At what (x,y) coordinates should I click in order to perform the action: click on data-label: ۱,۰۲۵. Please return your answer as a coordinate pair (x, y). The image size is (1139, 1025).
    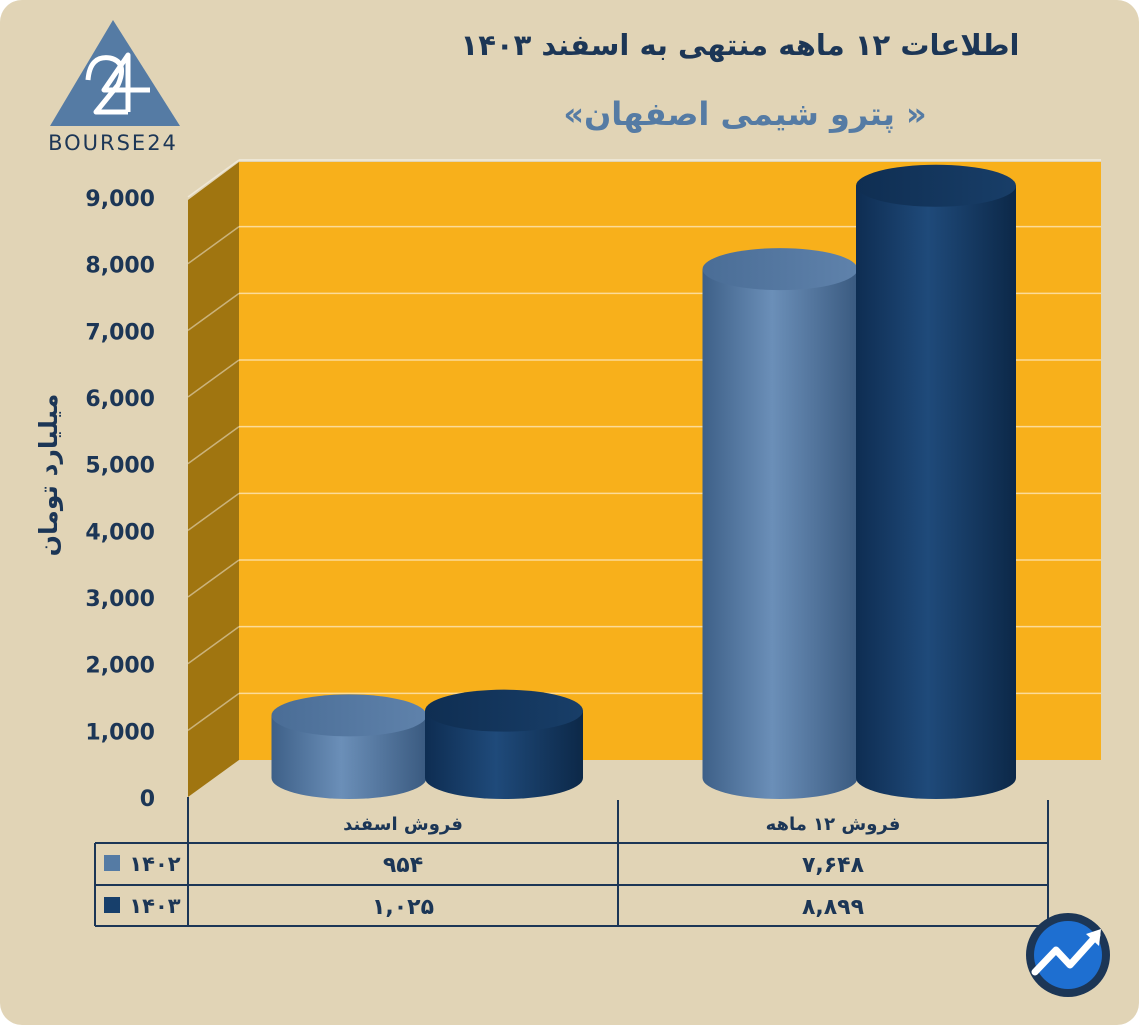
    Looking at the image, I should click on (403, 907).